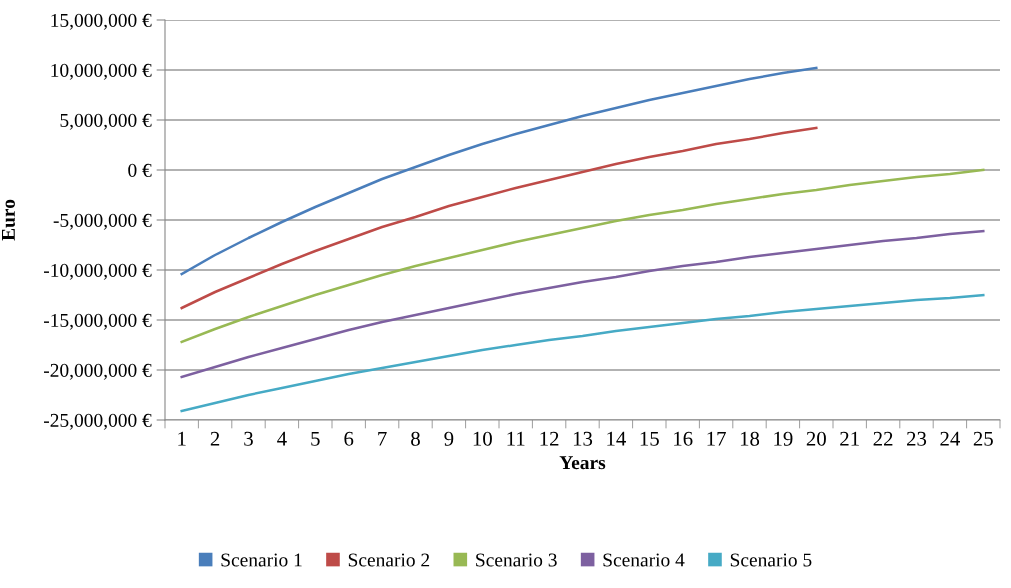  Describe the element at coordinates (917, 438) in the screenshot. I see `x-tick-label: 23` at that location.